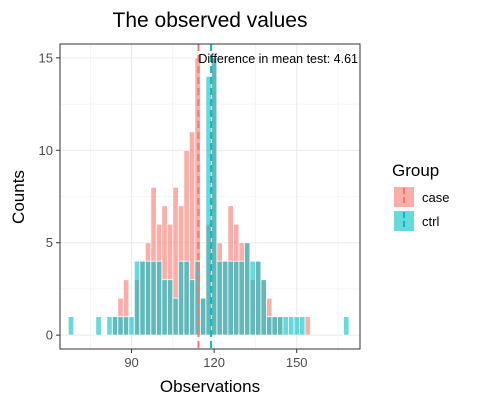 The height and width of the screenshot is (408, 479). I want to click on y-tick-label: 0, so click(49, 335).